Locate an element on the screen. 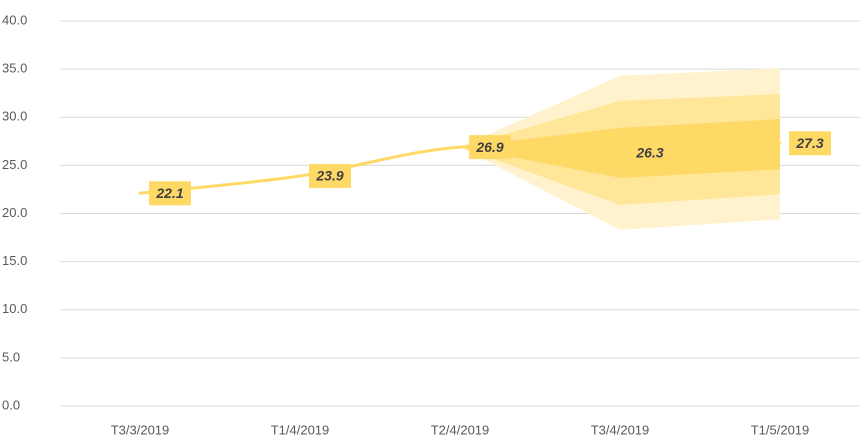 This screenshot has width=867, height=443. x-tick-label: T2/4/2019 is located at coordinates (460, 429).